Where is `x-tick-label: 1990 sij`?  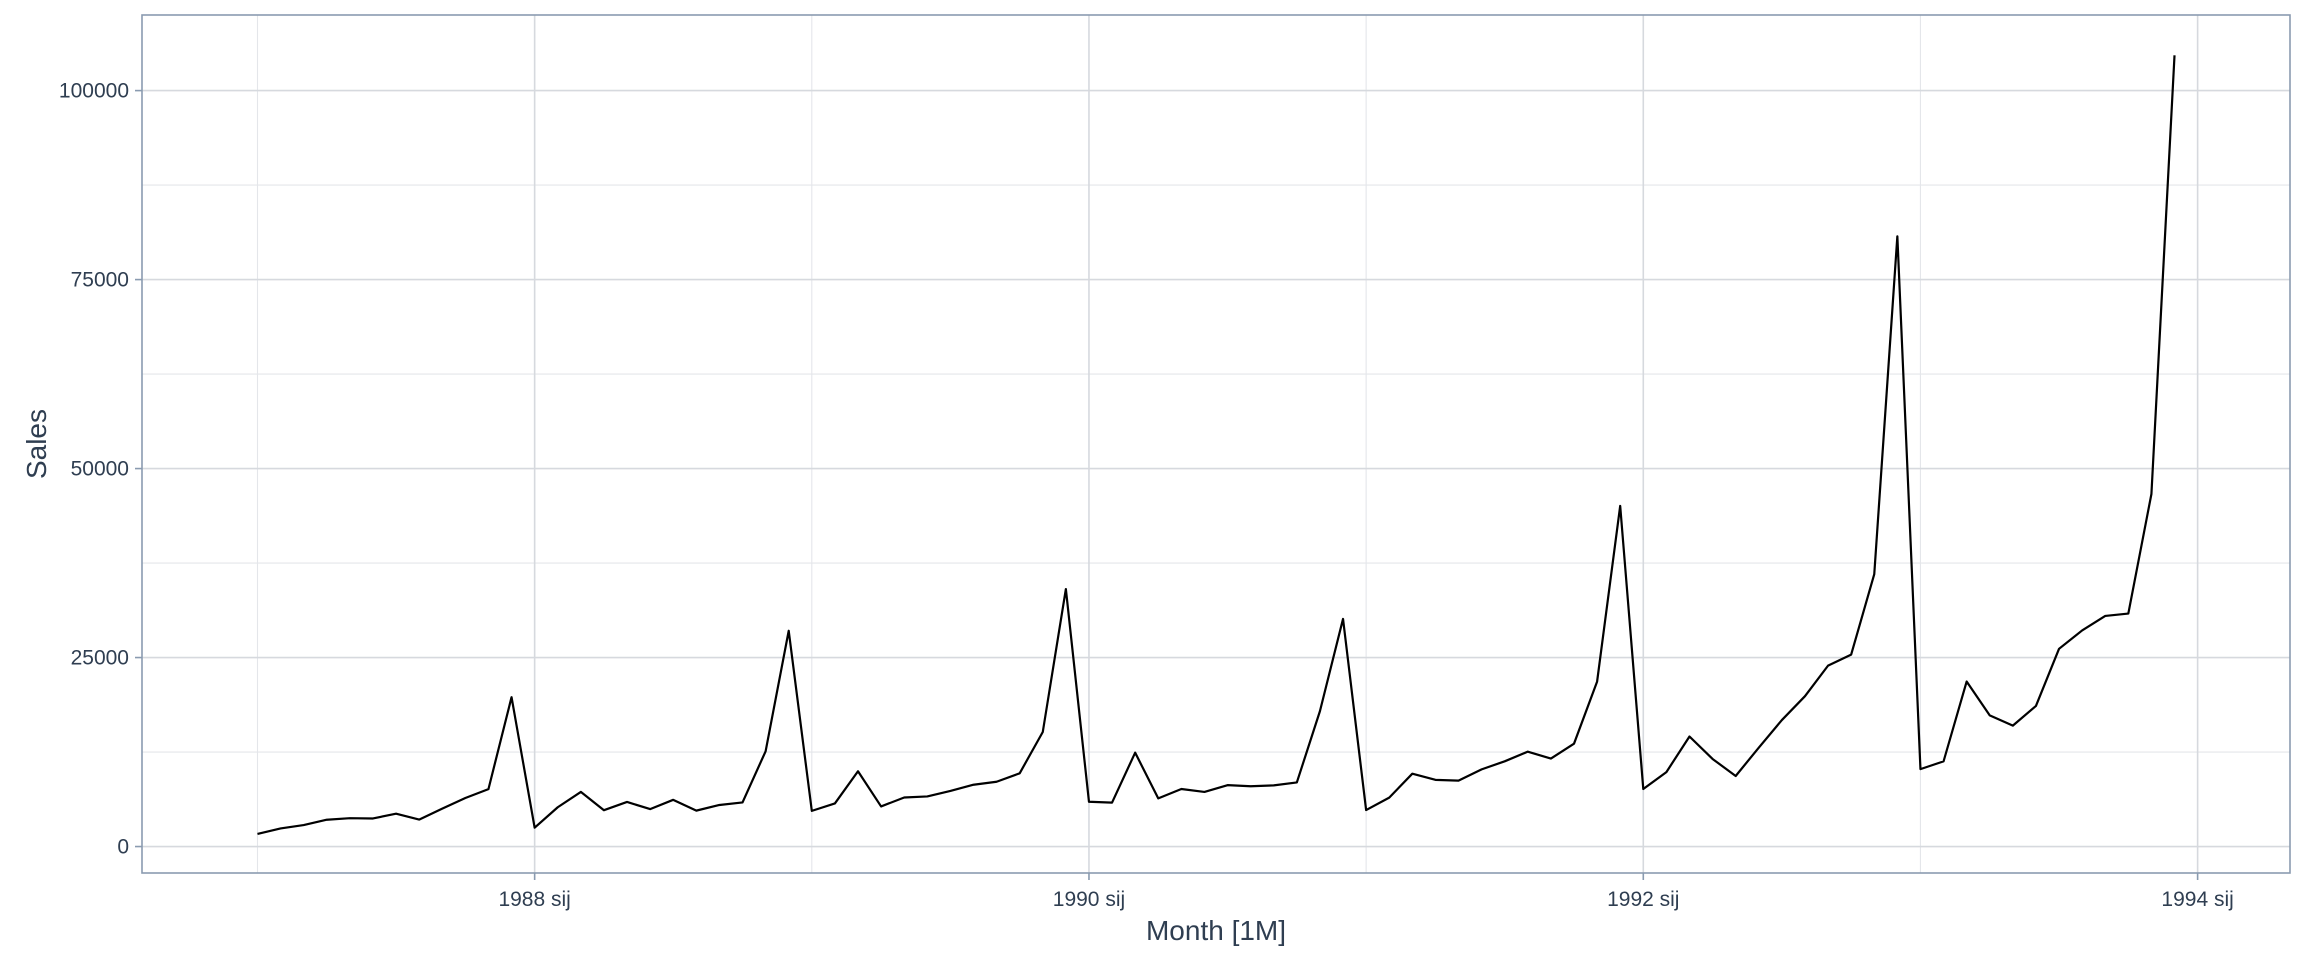
x-tick-label: 1990 sij is located at coordinates (1089, 899).